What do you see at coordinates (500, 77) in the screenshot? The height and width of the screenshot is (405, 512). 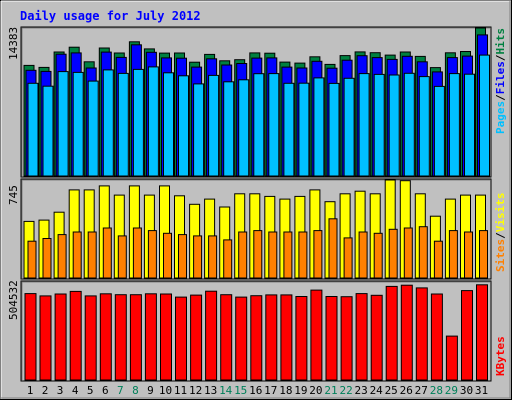 I see `legend-files: Files` at bounding box center [500, 77].